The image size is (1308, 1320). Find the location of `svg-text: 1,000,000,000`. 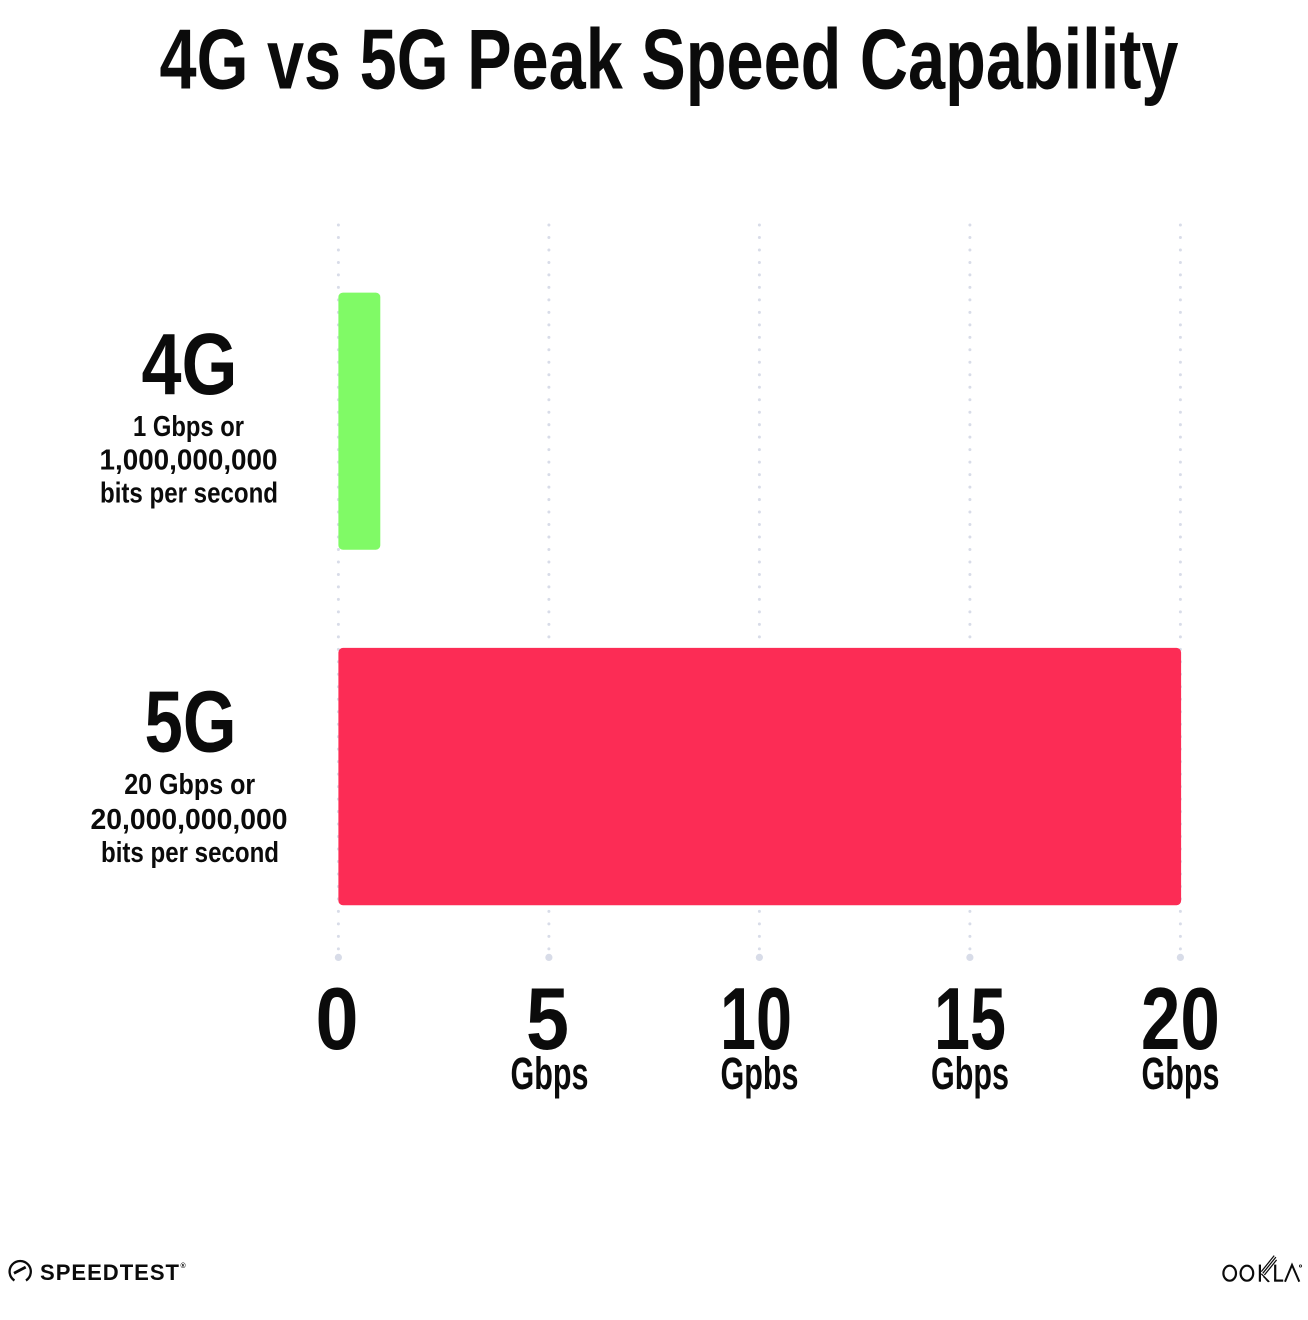

svg-text: 1,000,000,000 is located at coordinates (189, 461).